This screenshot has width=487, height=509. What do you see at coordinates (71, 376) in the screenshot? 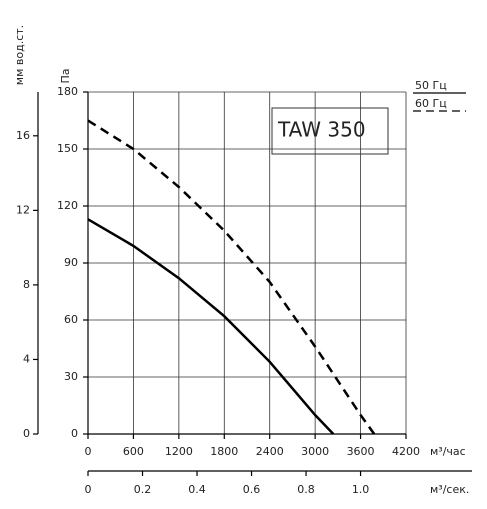
I see `y-tick-label: 30` at bounding box center [71, 376].